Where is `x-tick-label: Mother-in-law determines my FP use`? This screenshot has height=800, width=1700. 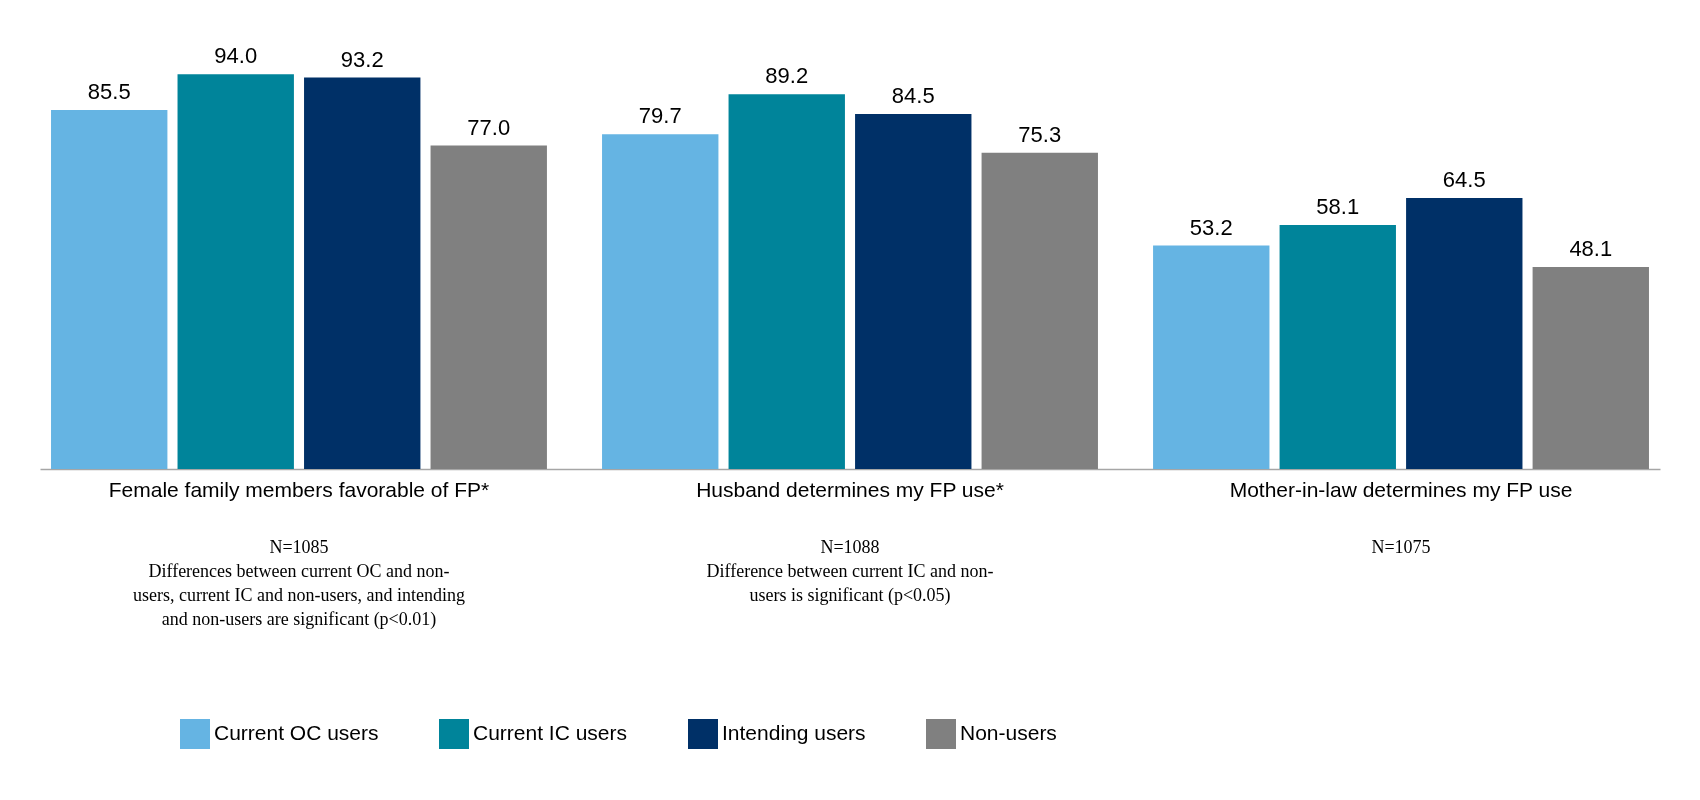
x-tick-label: Mother-in-law determines my FP use is located at coordinates (1401, 489).